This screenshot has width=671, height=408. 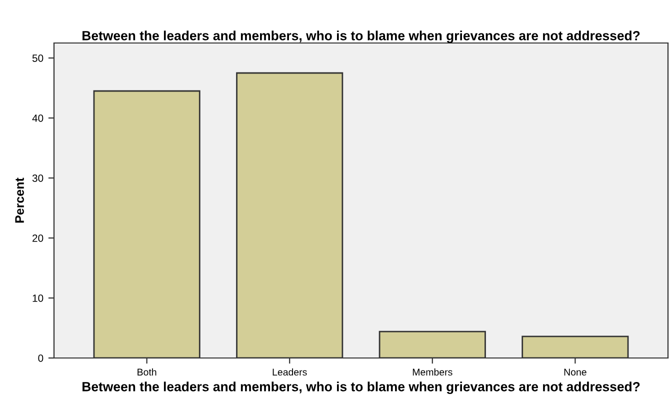 What do you see at coordinates (38, 118) in the screenshot?
I see `y-tick-label: 40` at bounding box center [38, 118].